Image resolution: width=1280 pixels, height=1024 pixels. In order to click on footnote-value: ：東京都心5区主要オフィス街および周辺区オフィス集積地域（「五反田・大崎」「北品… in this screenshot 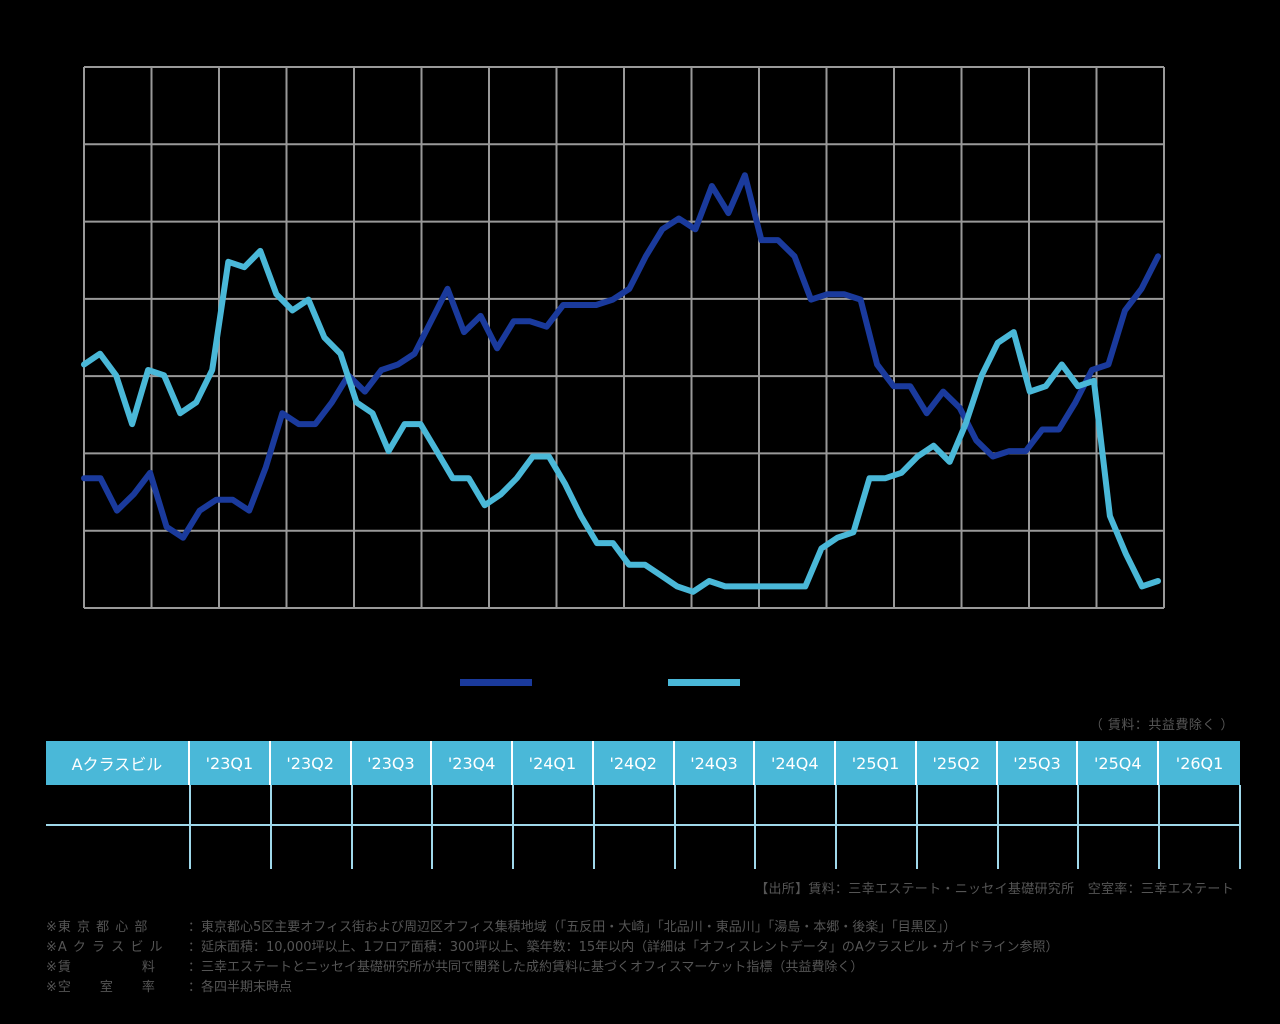, I will do `click(572, 927)`.